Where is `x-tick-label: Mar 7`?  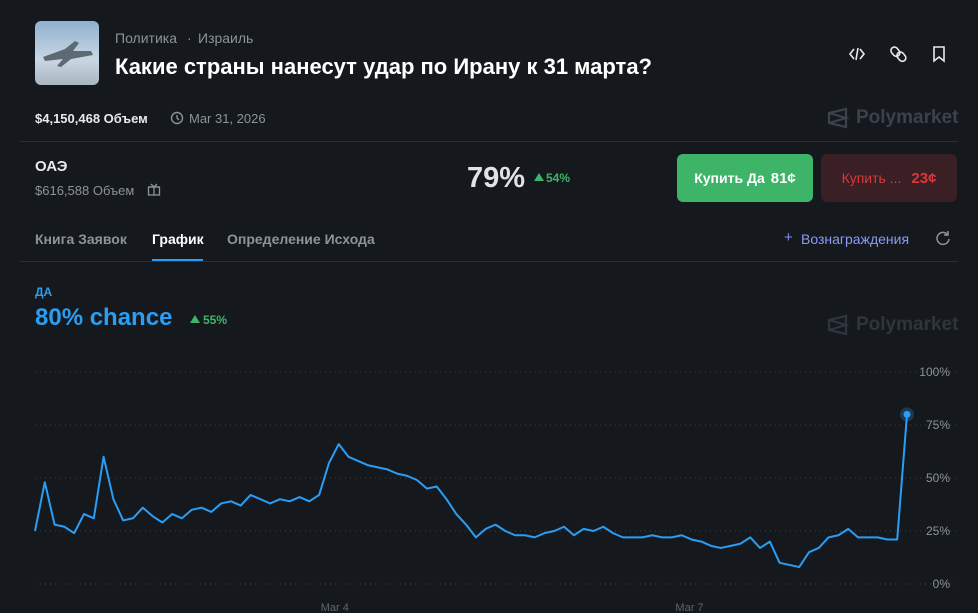
x-tick-label: Mar 7 is located at coordinates (689, 607).